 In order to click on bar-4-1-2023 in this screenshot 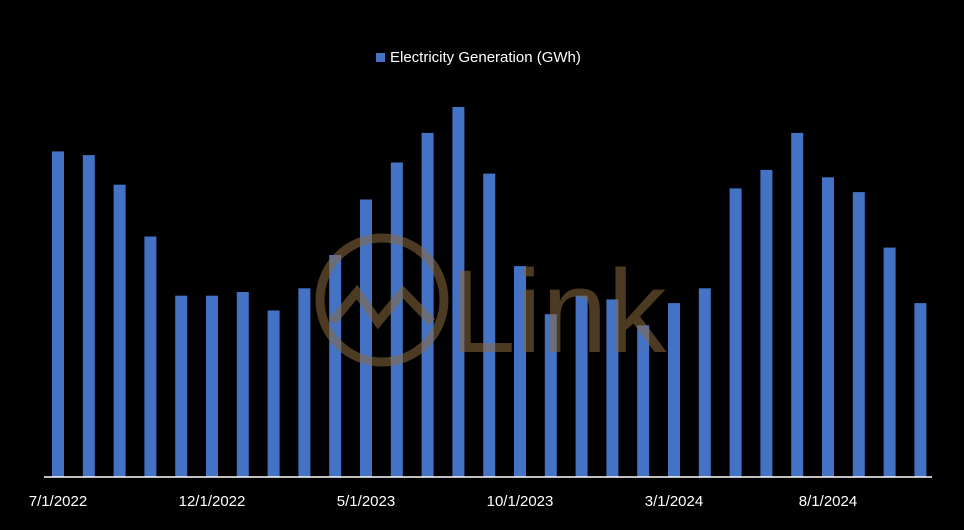, I will do `click(335, 366)`.